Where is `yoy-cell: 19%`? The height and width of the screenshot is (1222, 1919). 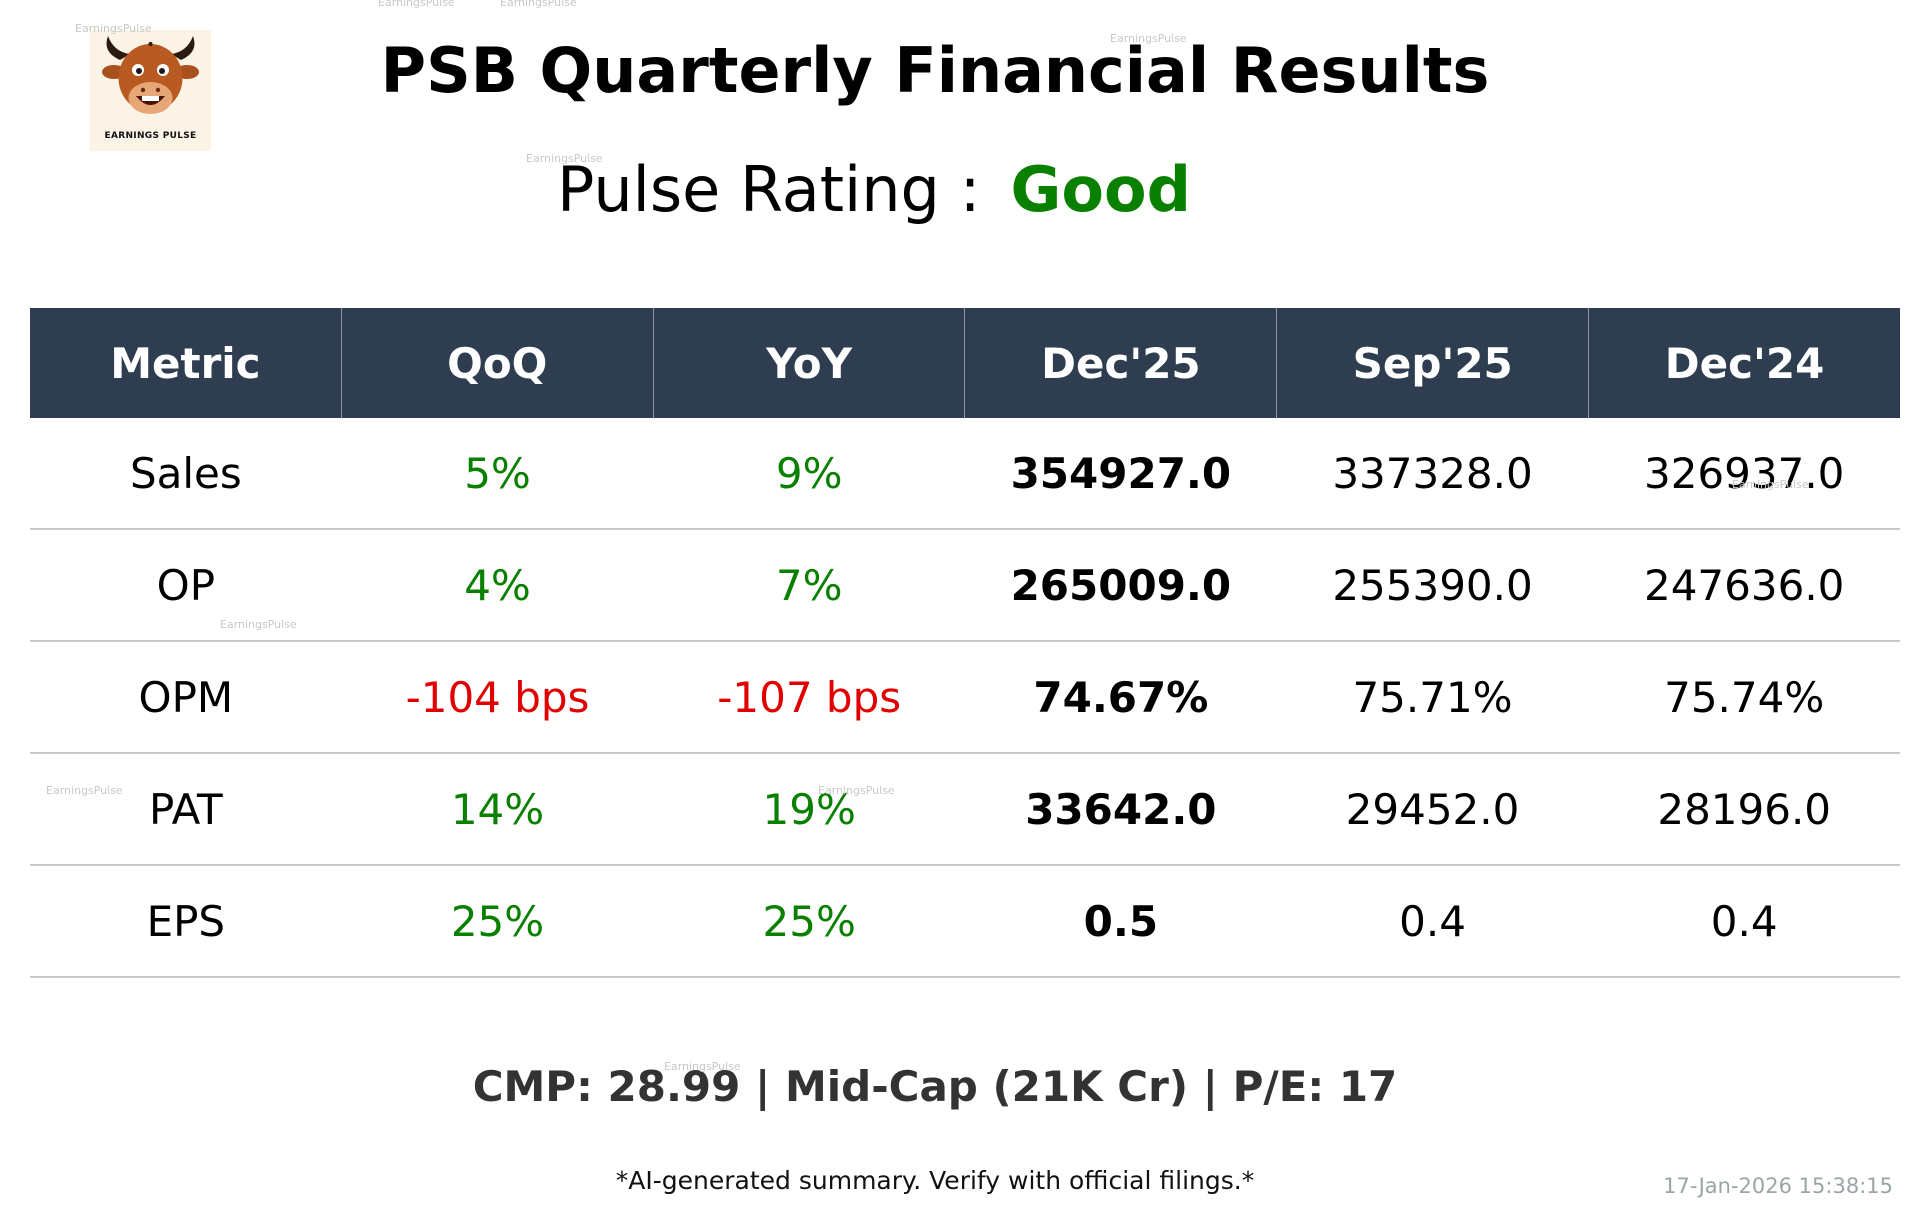
yoy-cell: 19% is located at coordinates (809, 809).